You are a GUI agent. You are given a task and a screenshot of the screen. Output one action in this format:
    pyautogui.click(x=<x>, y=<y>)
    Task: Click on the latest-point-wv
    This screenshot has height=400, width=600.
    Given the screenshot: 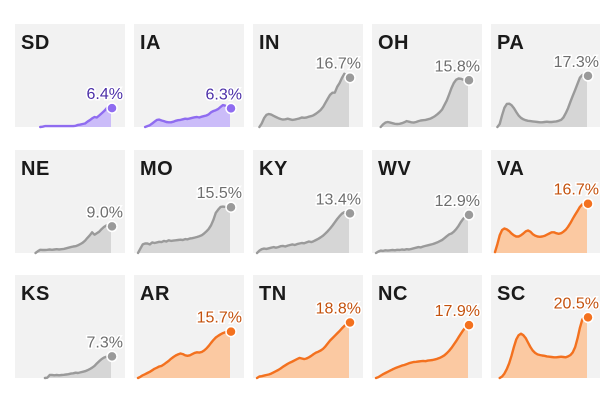 What is the action you would take?
    pyautogui.click(x=469, y=215)
    